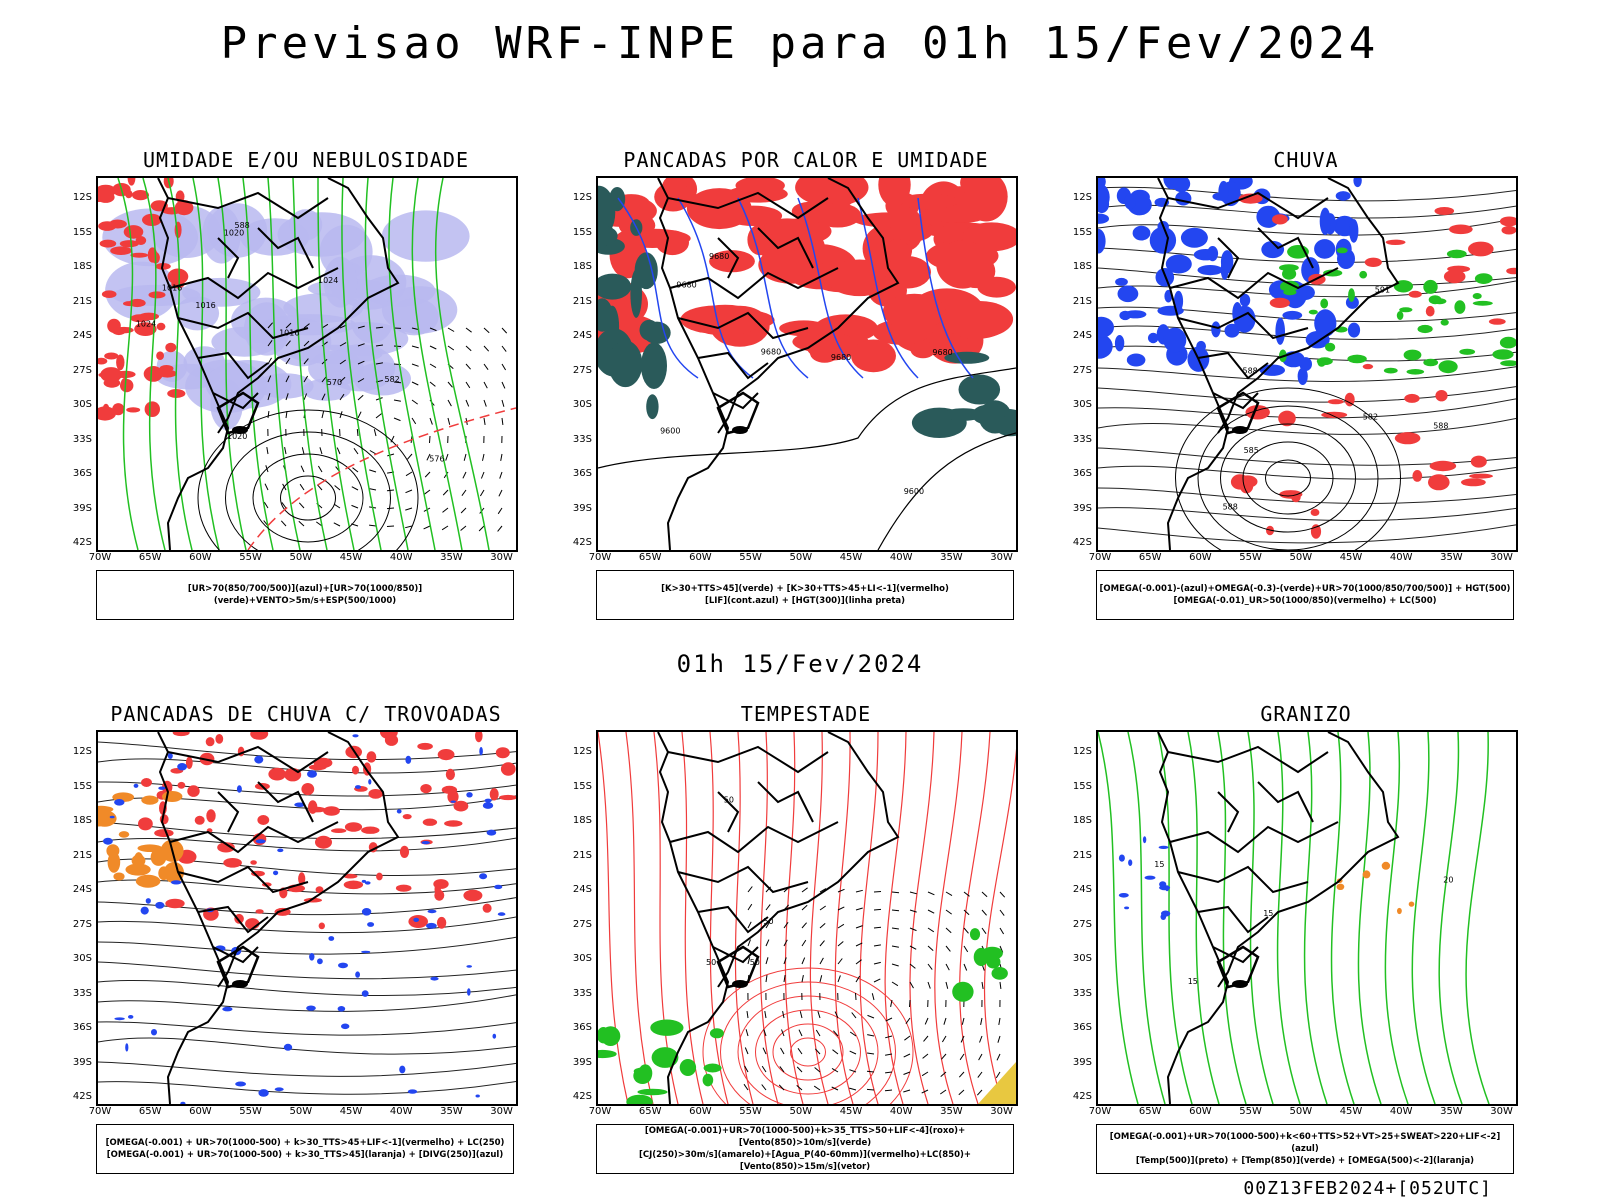  I want to click on panel-title: CHUVA, so click(1306, 160).